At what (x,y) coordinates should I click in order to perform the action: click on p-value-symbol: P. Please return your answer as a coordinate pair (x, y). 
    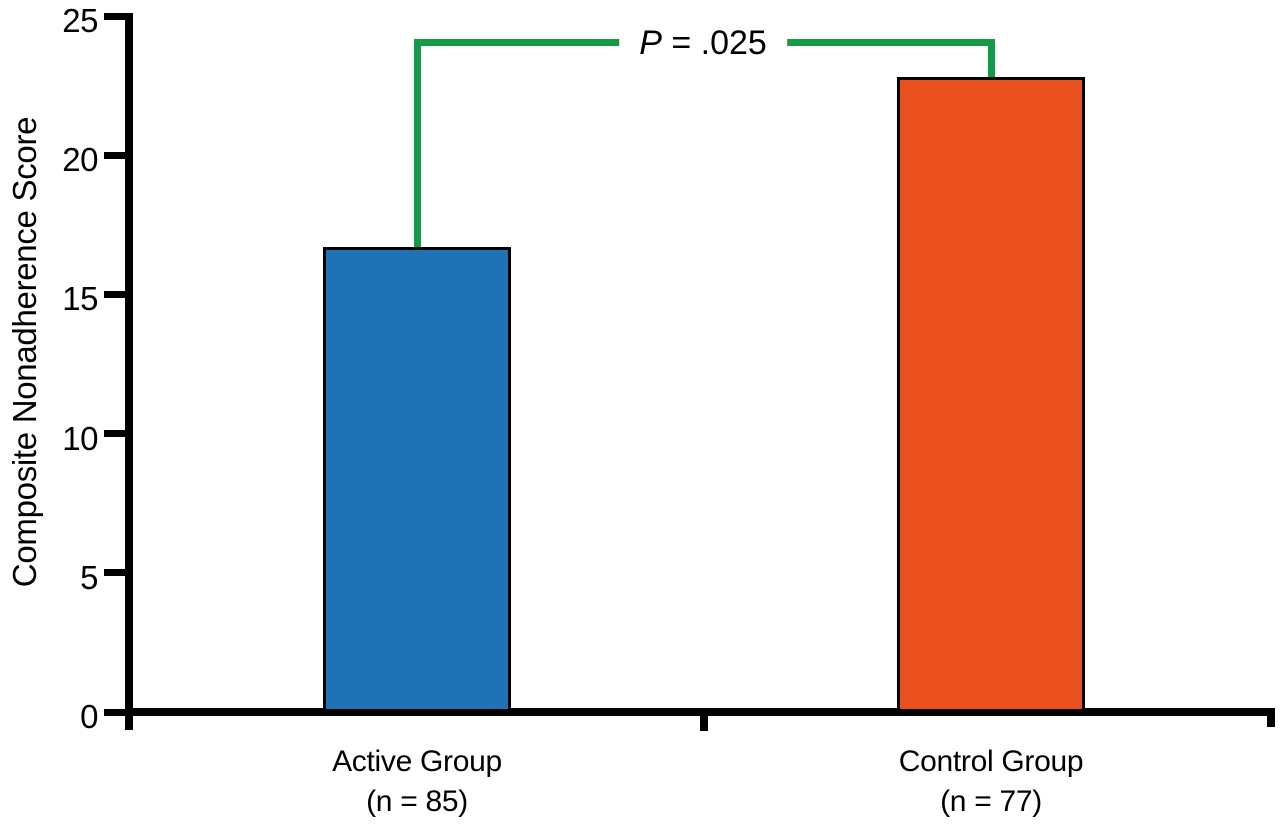
    Looking at the image, I should click on (650, 43).